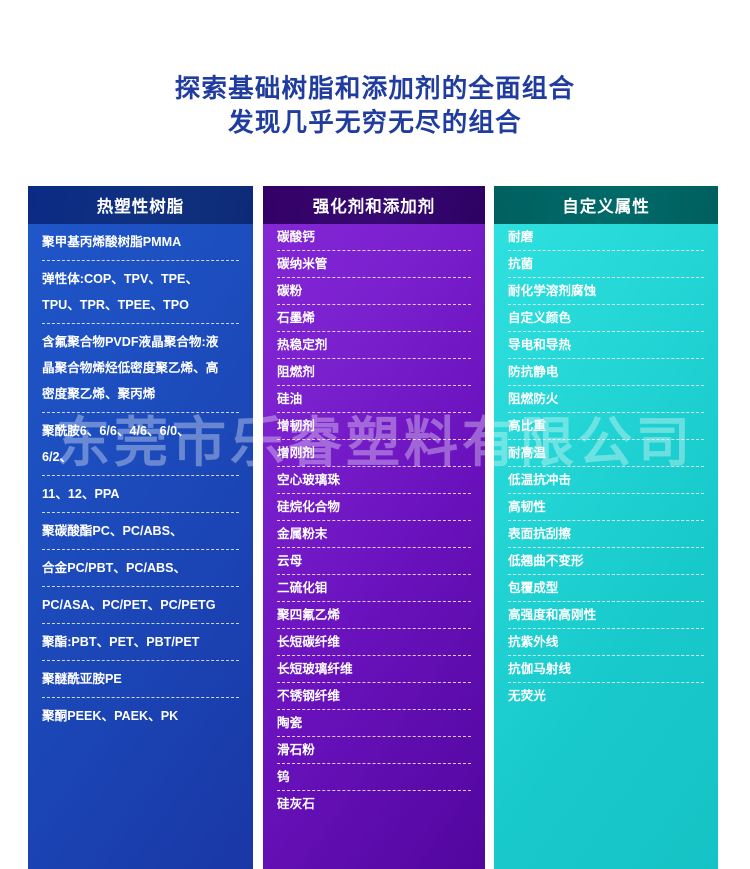 The image size is (750, 869). I want to click on list-item: 二硫化钼, so click(374, 588).